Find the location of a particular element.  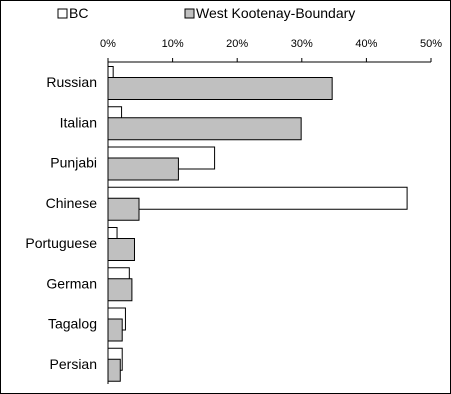

category-label: Punjabi is located at coordinates (73, 163).